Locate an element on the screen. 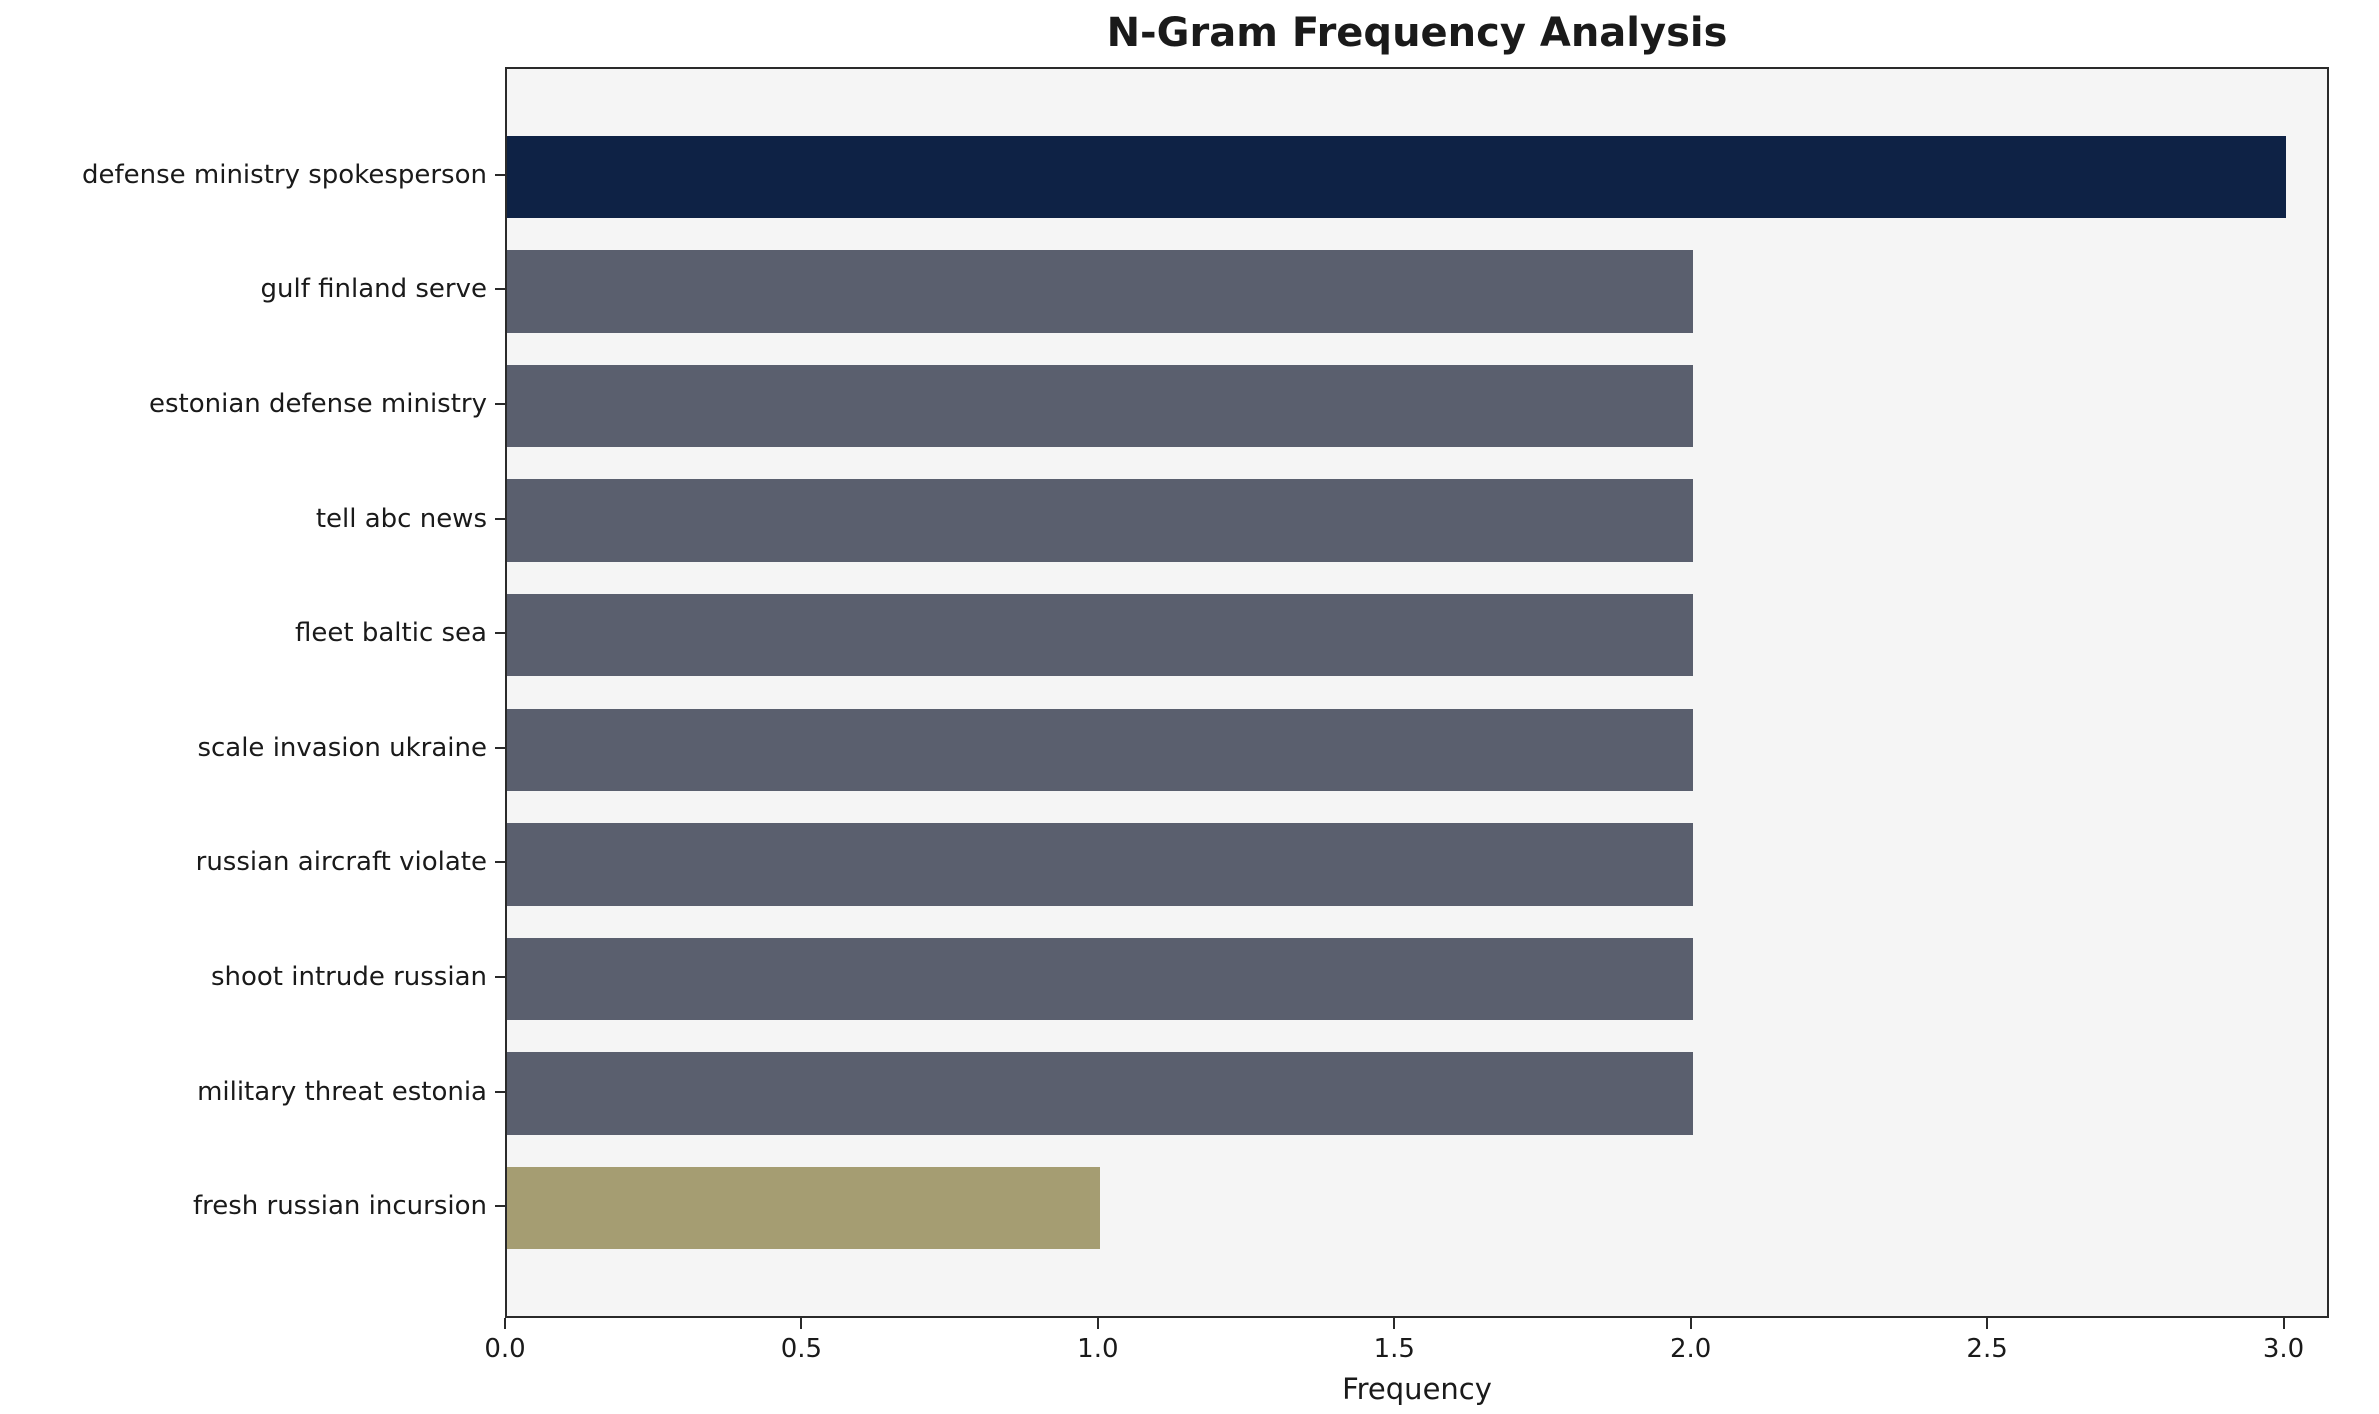 The image size is (2379, 1414). y-tick-label: gulf finland serve is located at coordinates (374, 289).